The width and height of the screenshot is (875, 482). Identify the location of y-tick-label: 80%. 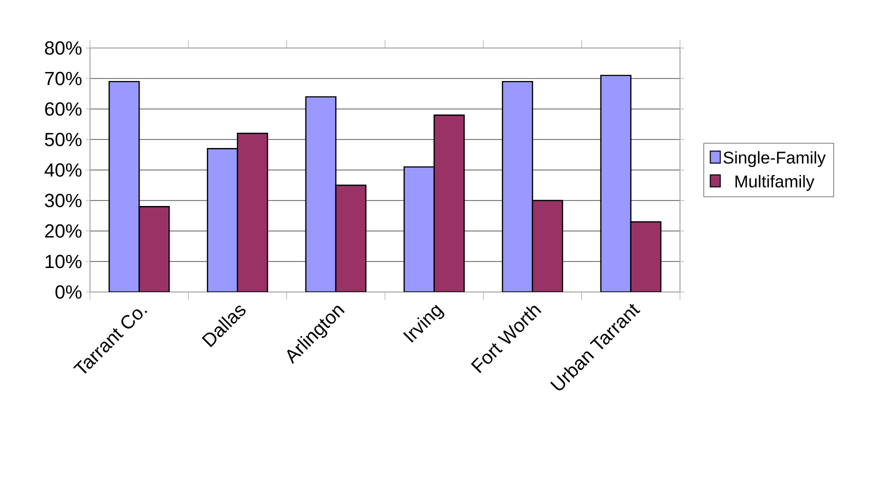
(63, 48).